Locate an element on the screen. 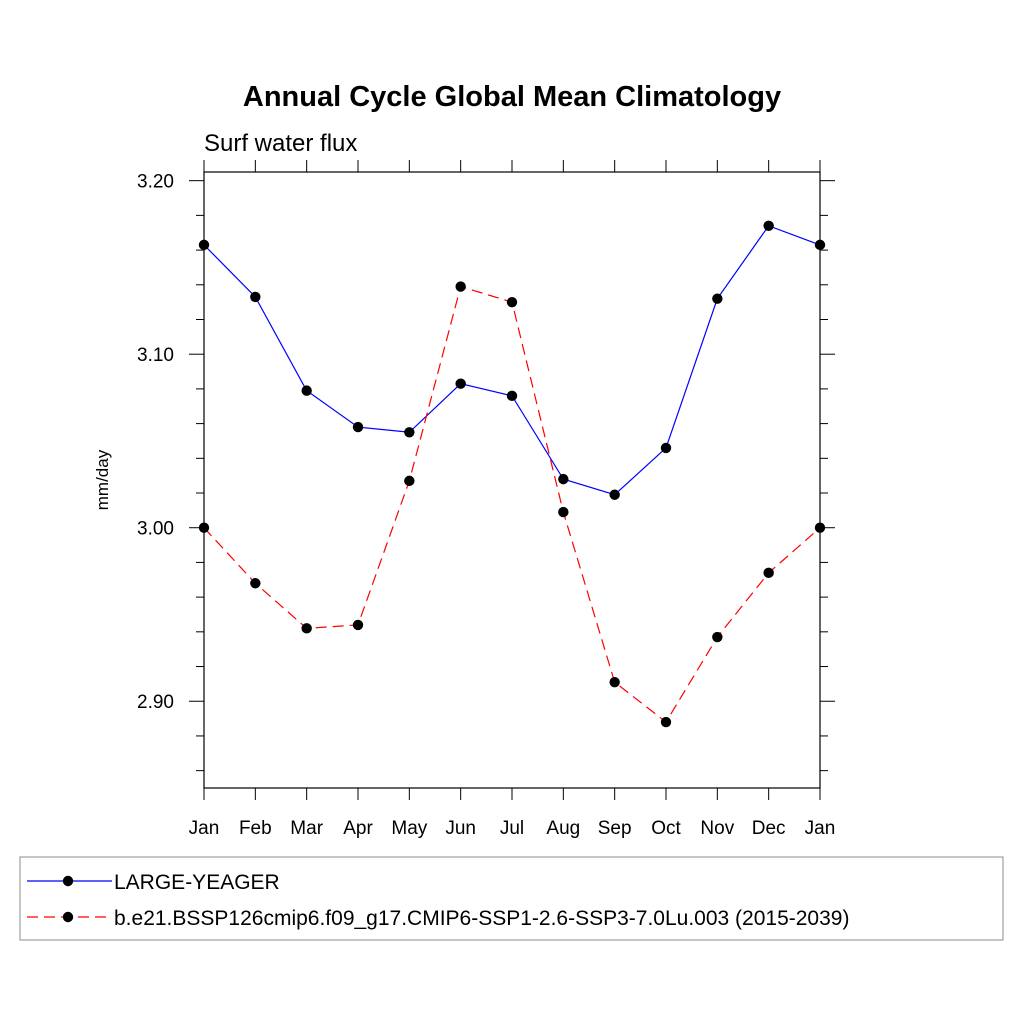 Image resolution: width=1024 pixels, height=1024 pixels. x-tick-label: Aug is located at coordinates (563, 828).